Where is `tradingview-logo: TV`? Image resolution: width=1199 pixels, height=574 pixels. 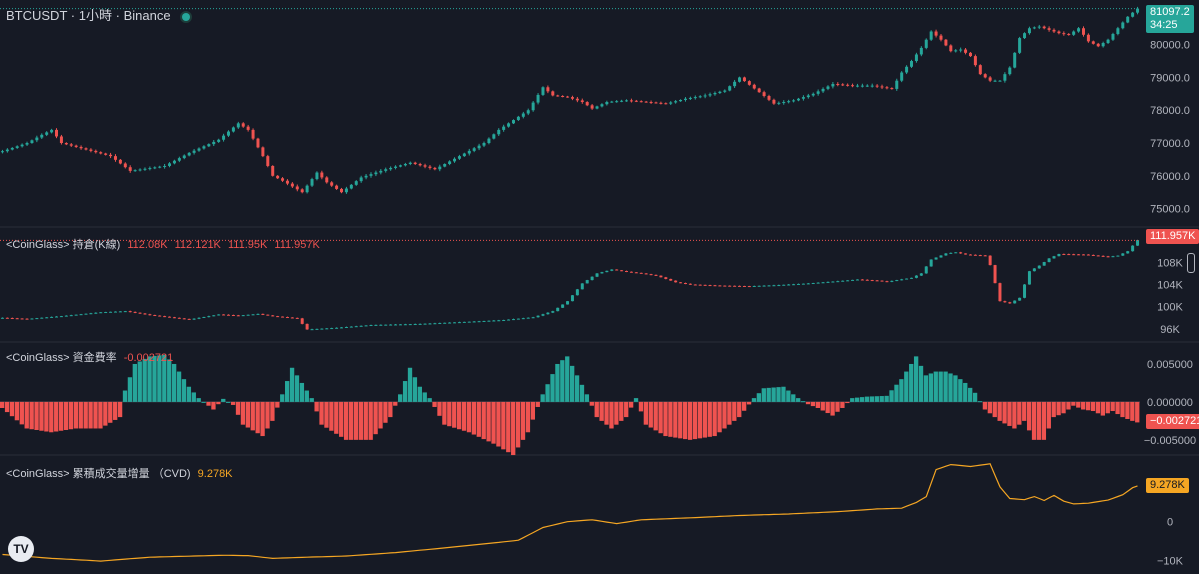
tradingview-logo: TV is located at coordinates (21, 549).